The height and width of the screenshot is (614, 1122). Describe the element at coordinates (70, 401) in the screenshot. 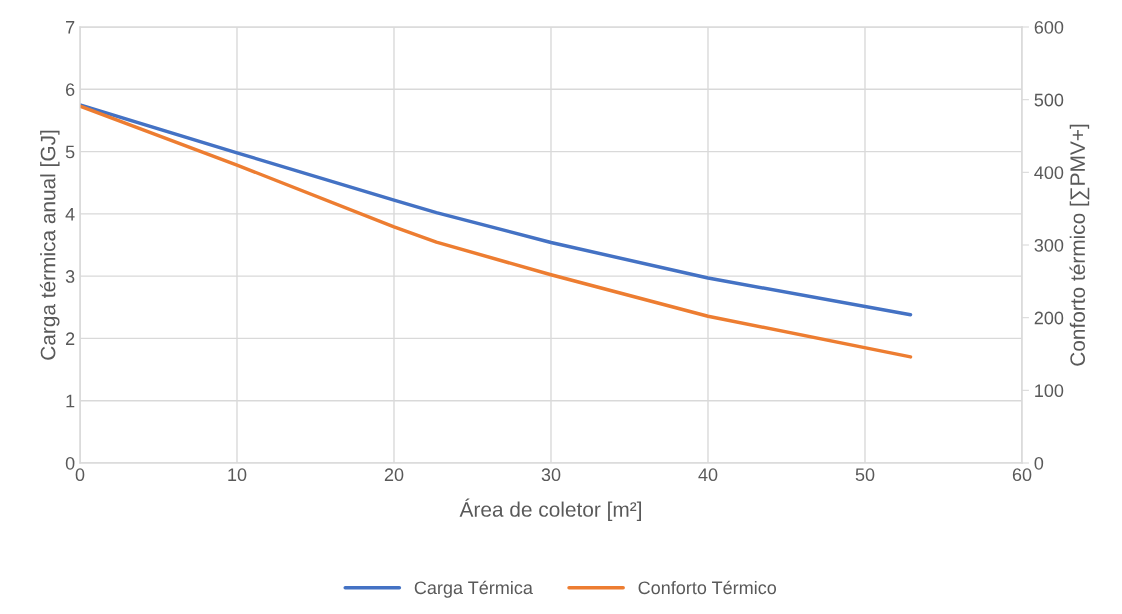

I see `y-tick-label: 1` at that location.